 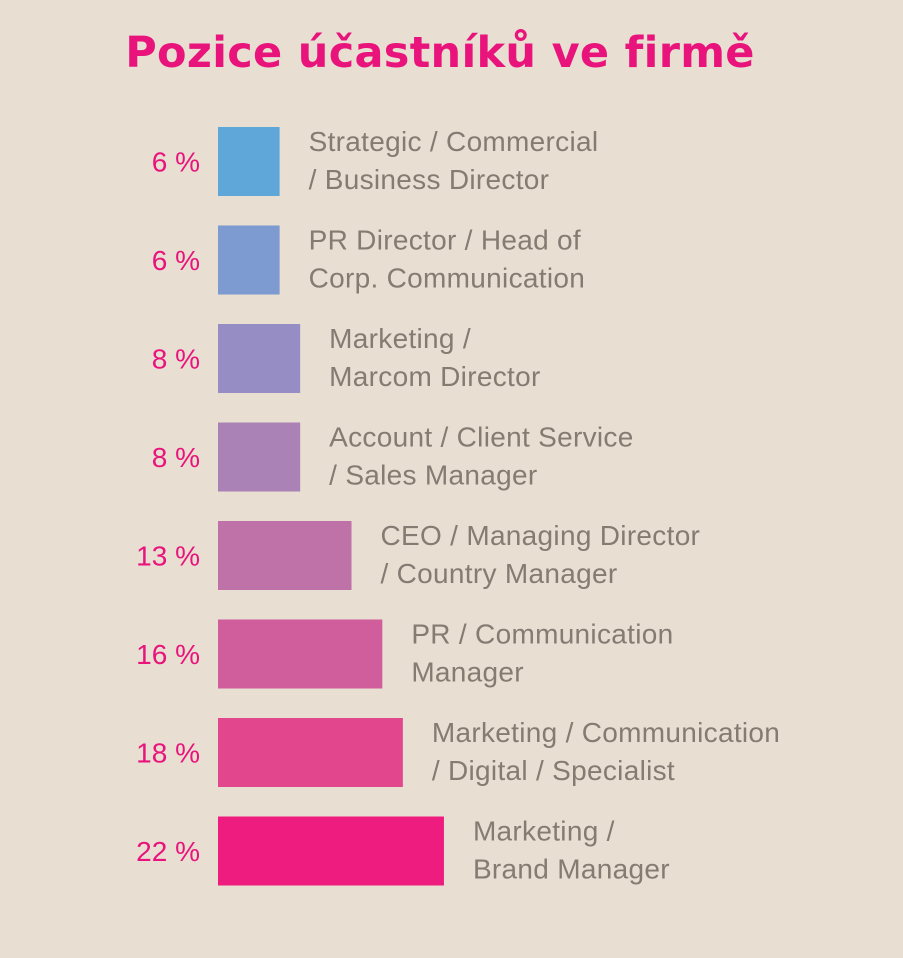 I want to click on category-label-6-line-1: PR / Communication, so click(x=542, y=634).